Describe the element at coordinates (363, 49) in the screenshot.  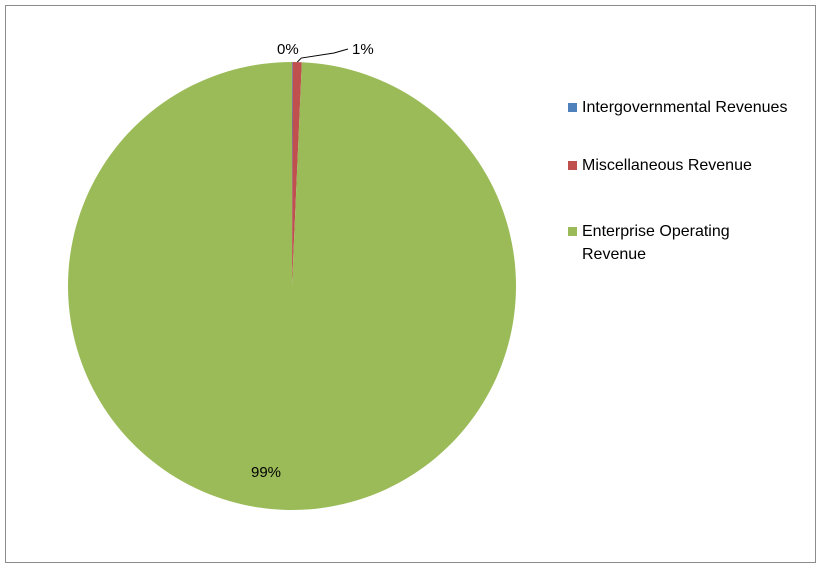
I see `data-label-2: 1%` at that location.